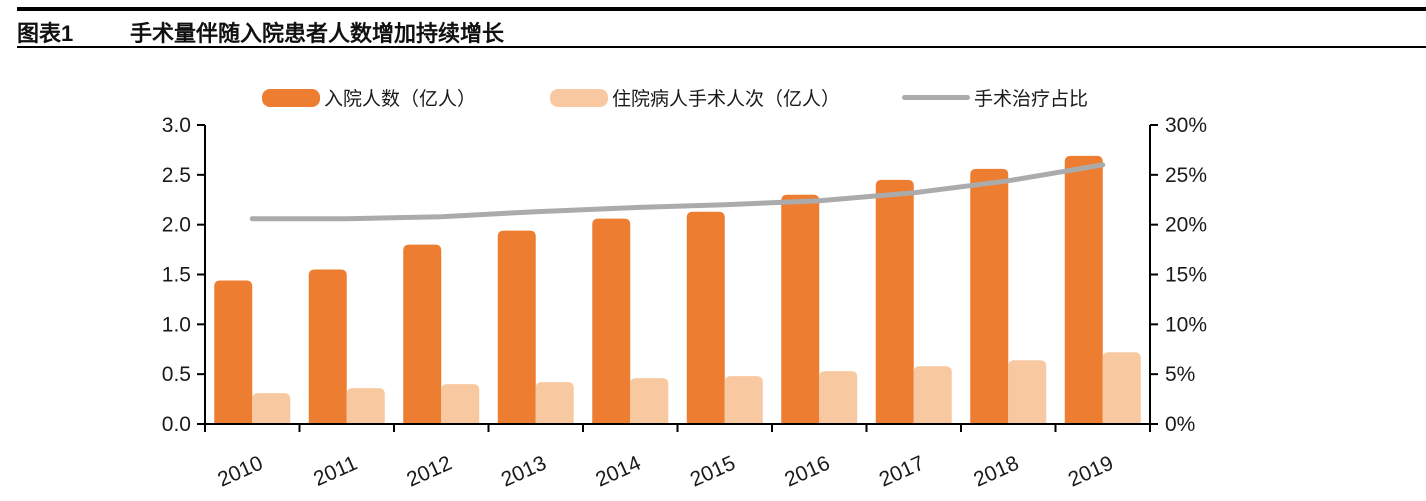  Describe the element at coordinates (1186, 324) in the screenshot. I see `y-axis-right-tick-label: 10%` at that location.